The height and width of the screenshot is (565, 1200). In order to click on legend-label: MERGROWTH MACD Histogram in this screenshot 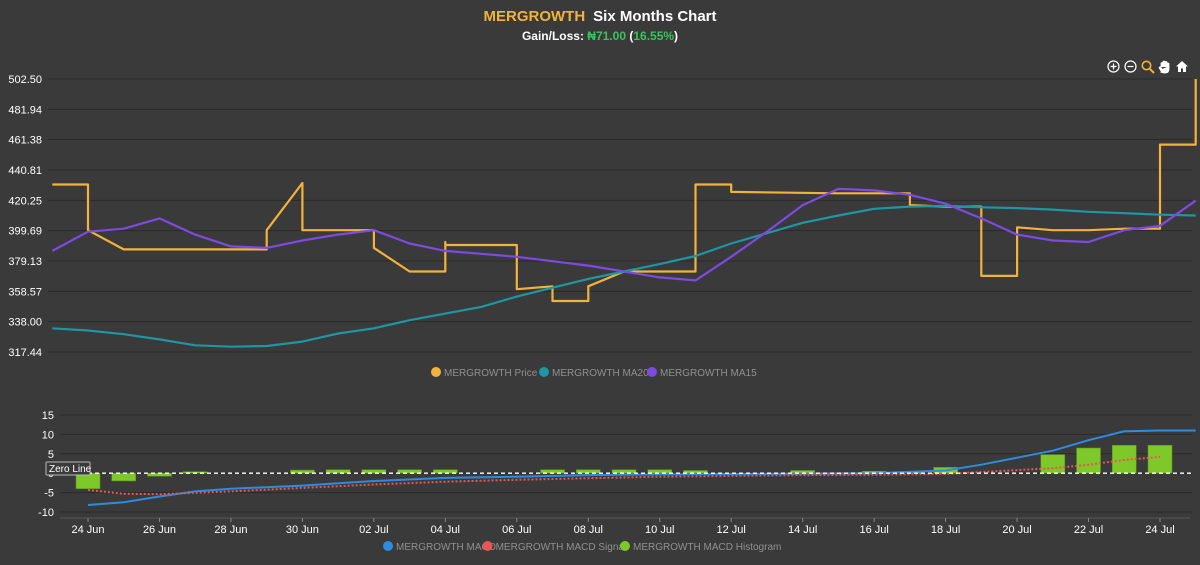, I will do `click(707, 547)`.